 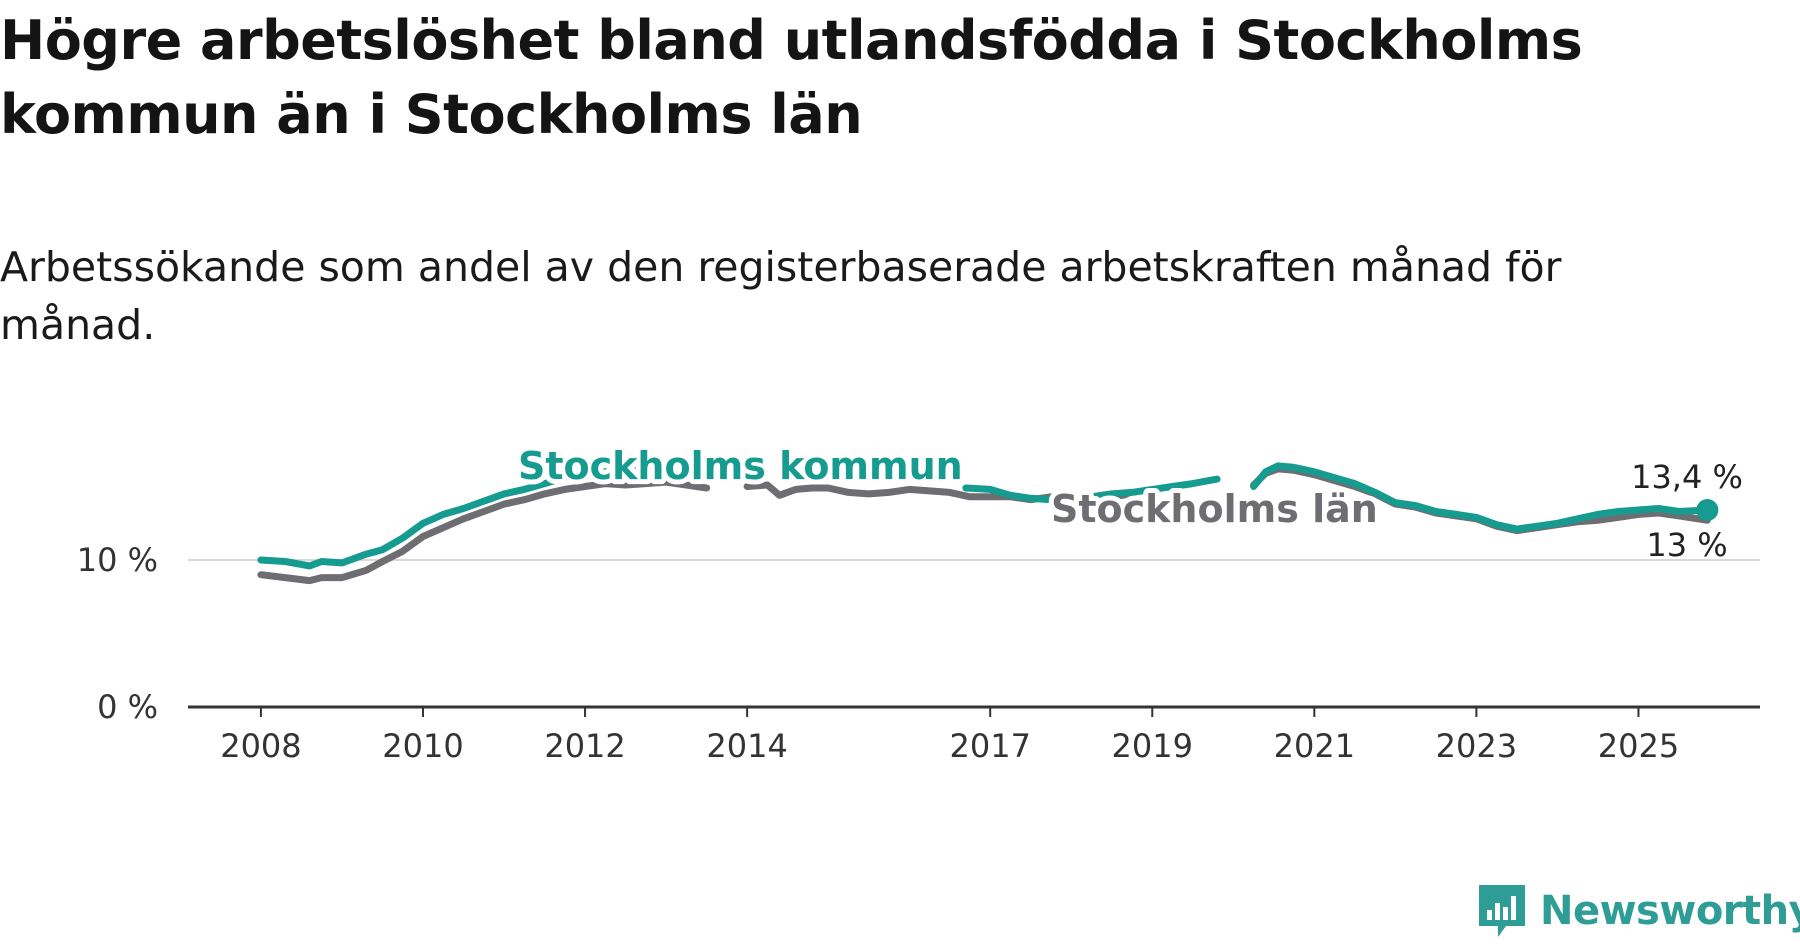 I want to click on newsworthy-logo-icon, so click(x=1502, y=911).